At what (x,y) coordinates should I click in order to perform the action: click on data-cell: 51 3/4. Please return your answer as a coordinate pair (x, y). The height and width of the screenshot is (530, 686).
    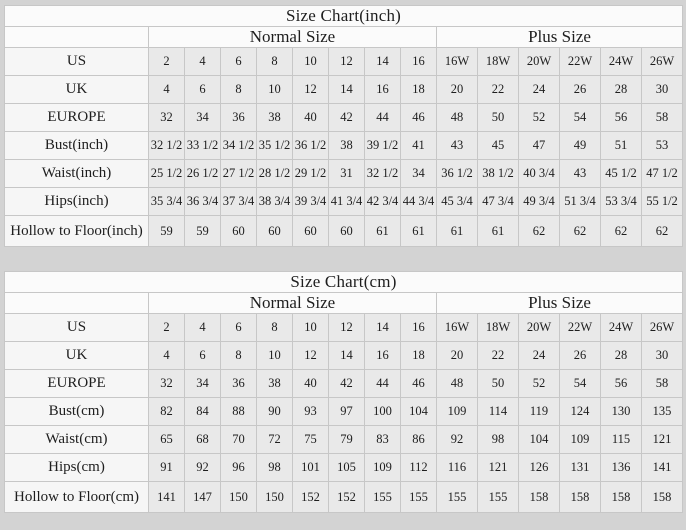
    Looking at the image, I should click on (580, 201).